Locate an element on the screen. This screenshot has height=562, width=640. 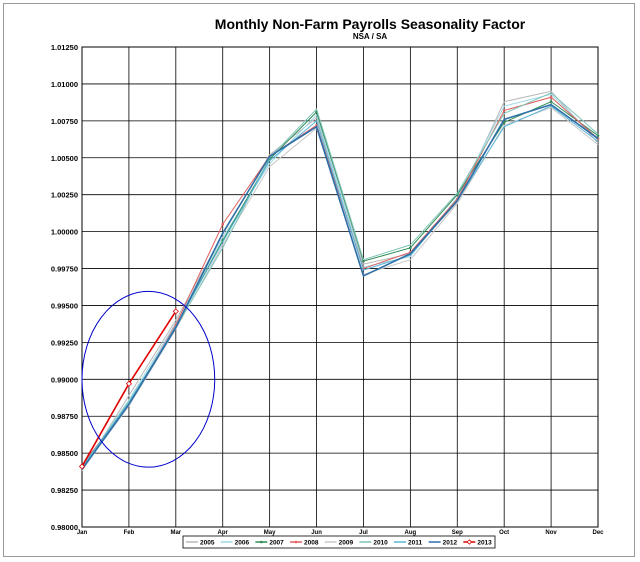
y-tick-label: 1.01250 is located at coordinates (64, 47).